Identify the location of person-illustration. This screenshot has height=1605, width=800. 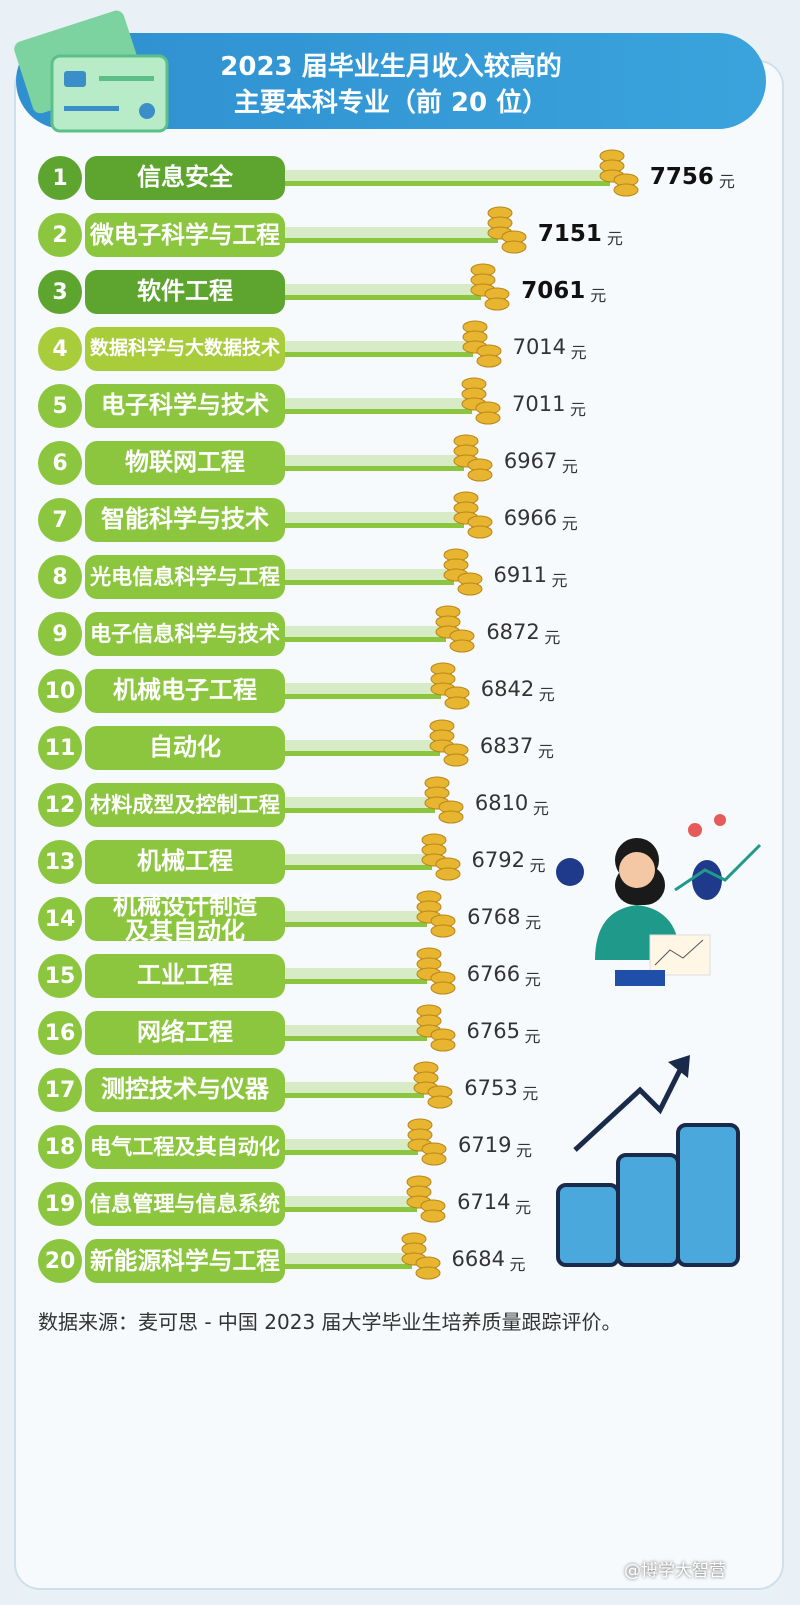
(659, 900).